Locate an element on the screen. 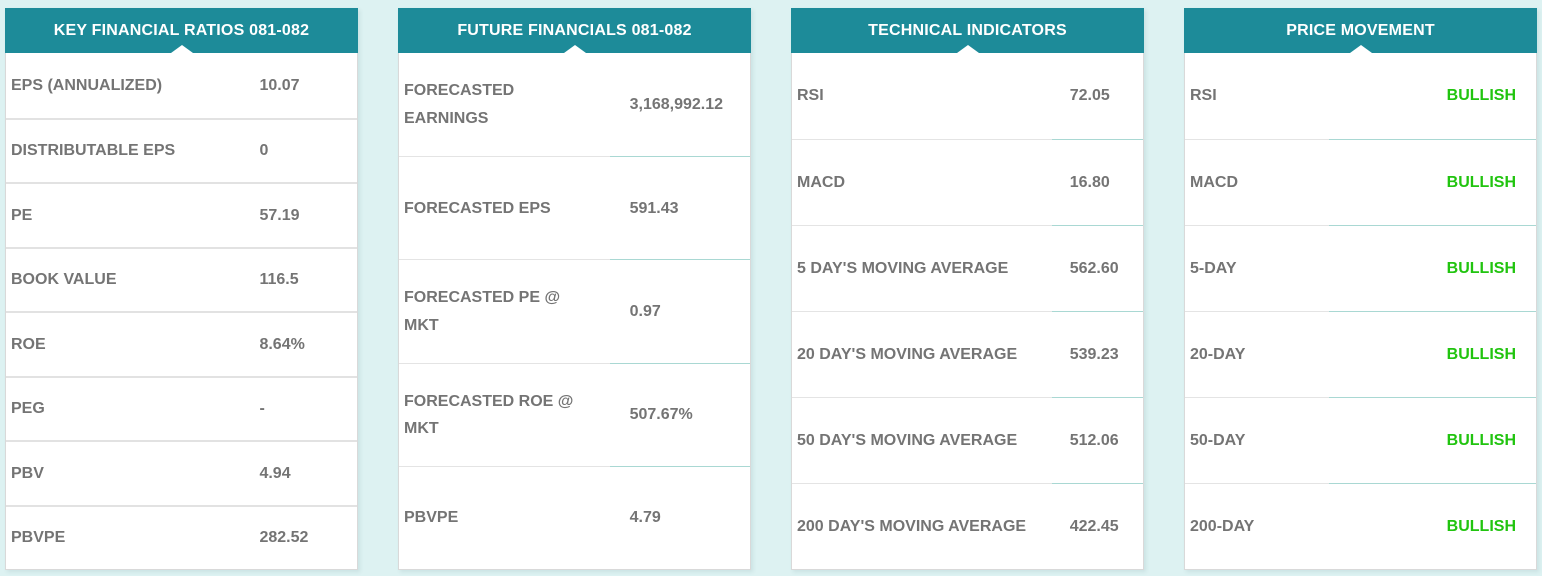  table-row: PE 57.19 is located at coordinates (181, 214).